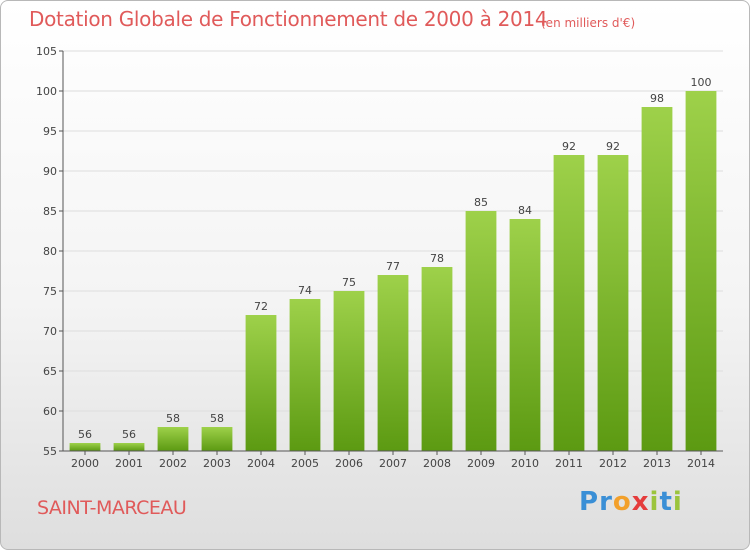 The image size is (750, 550). What do you see at coordinates (112, 508) in the screenshot?
I see `commune-name: SAINT-MARCEAU` at bounding box center [112, 508].